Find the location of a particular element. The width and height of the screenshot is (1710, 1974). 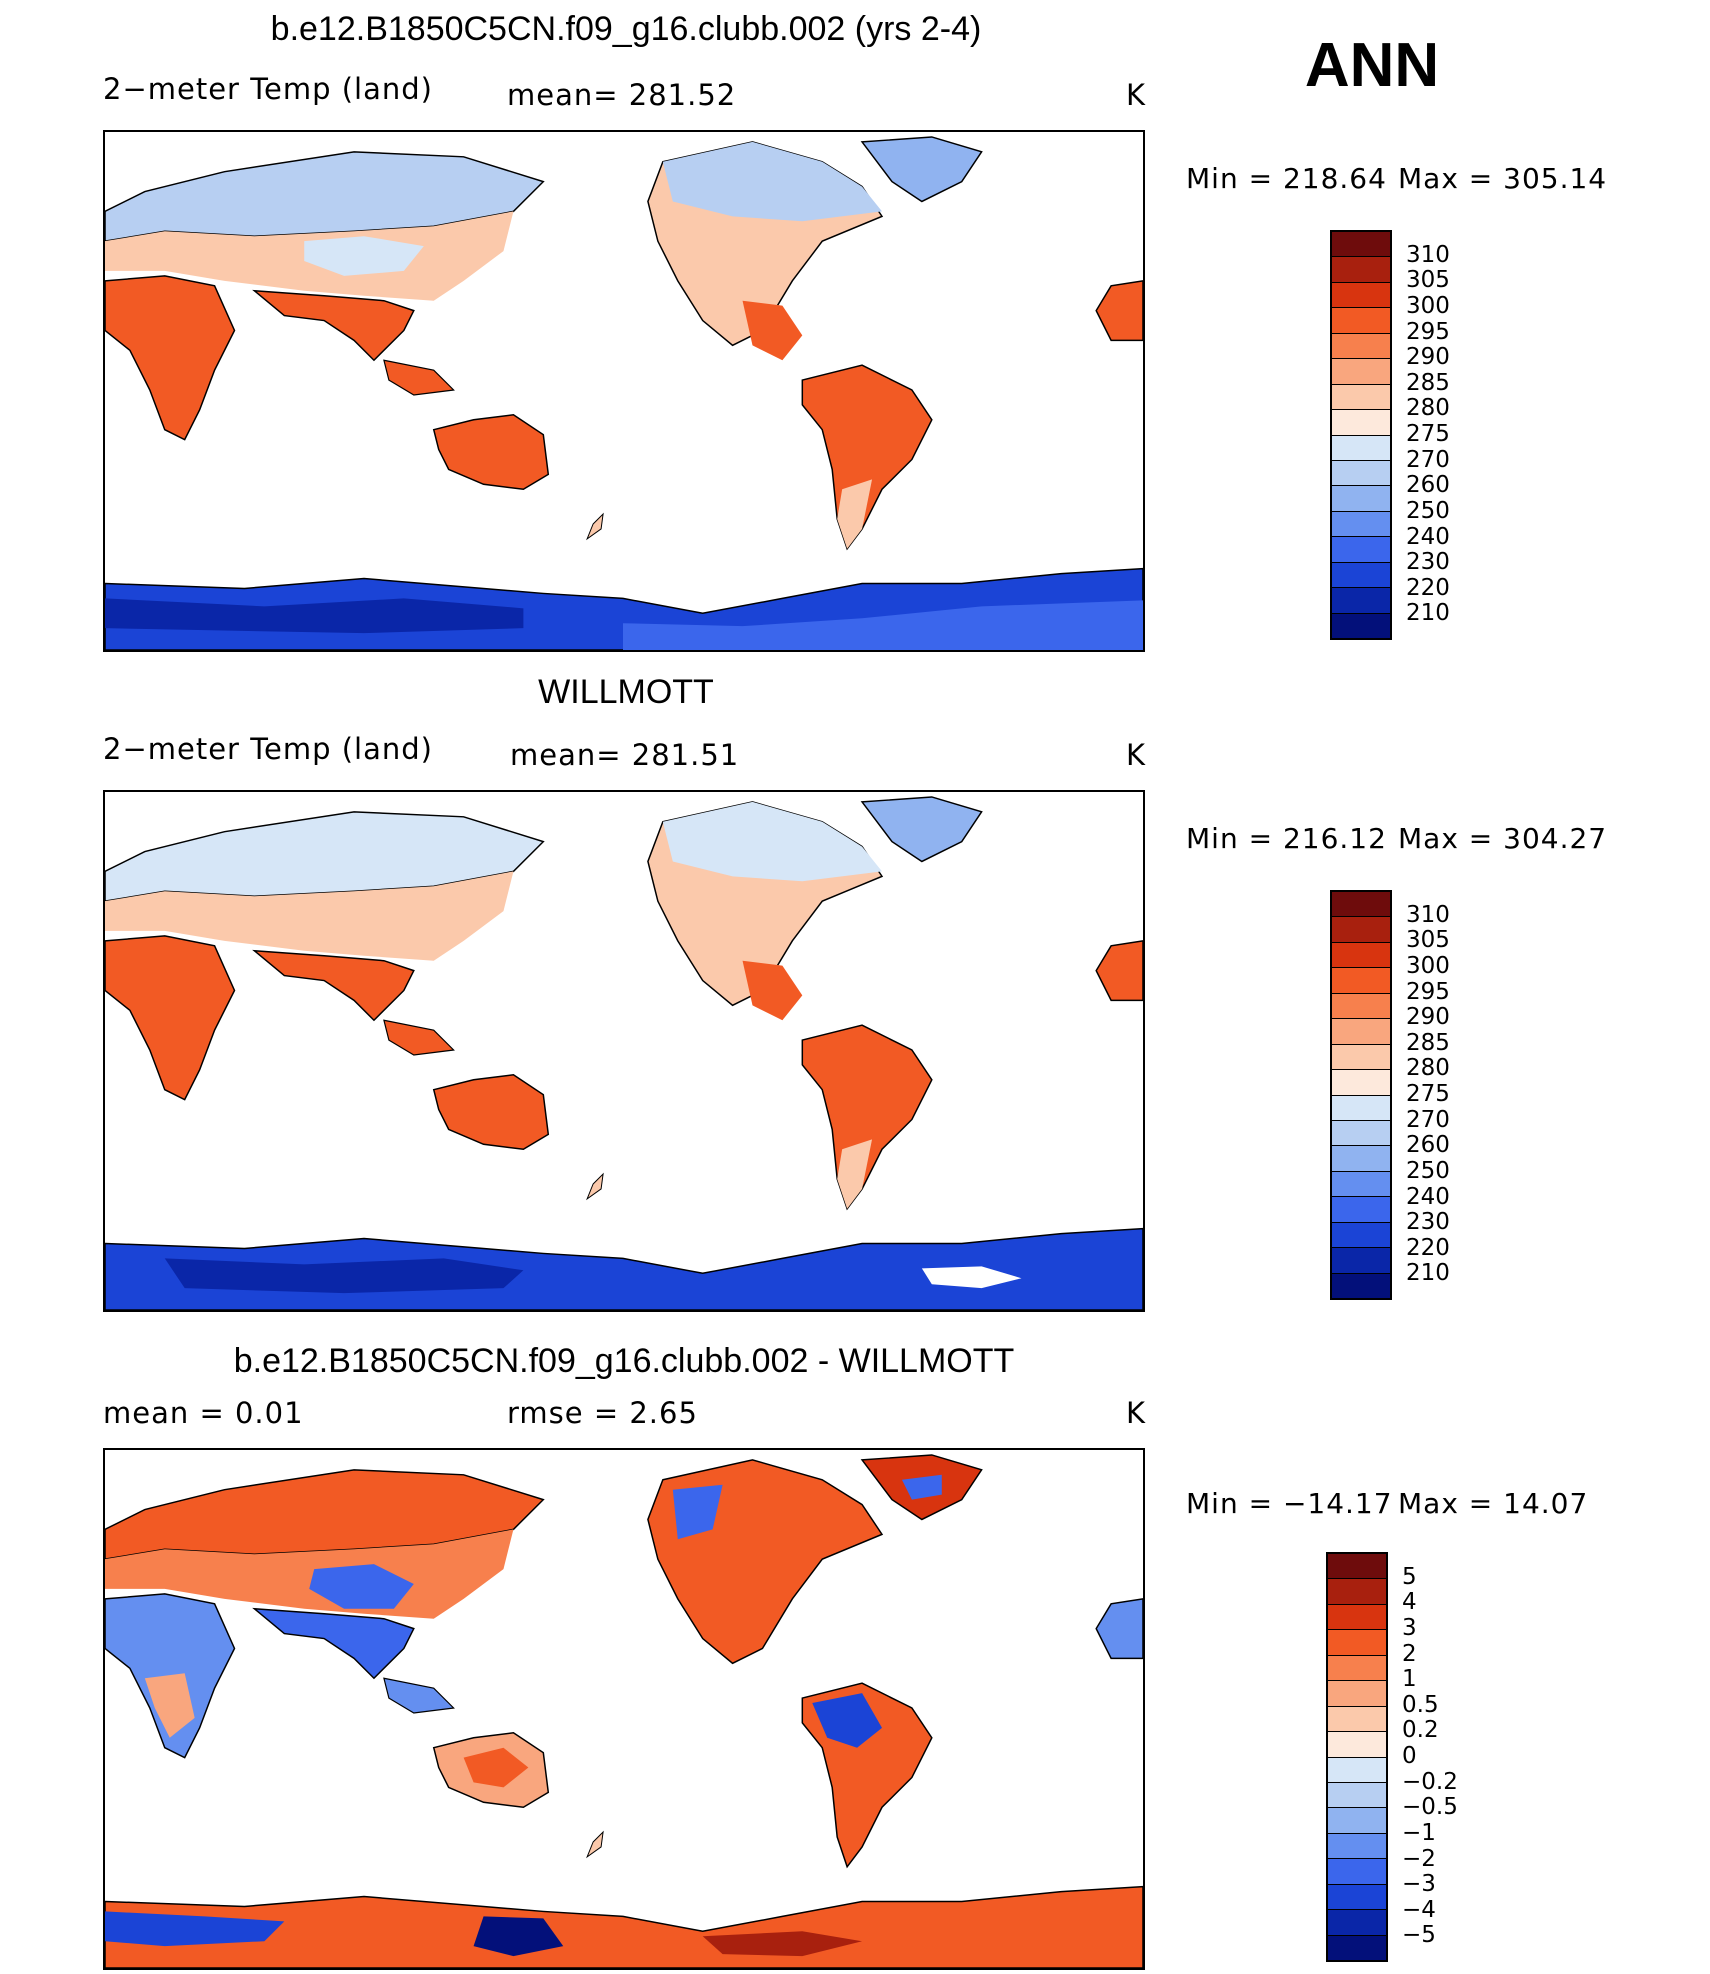

colorbar-tick-label: 1 is located at coordinates (1409, 1679).